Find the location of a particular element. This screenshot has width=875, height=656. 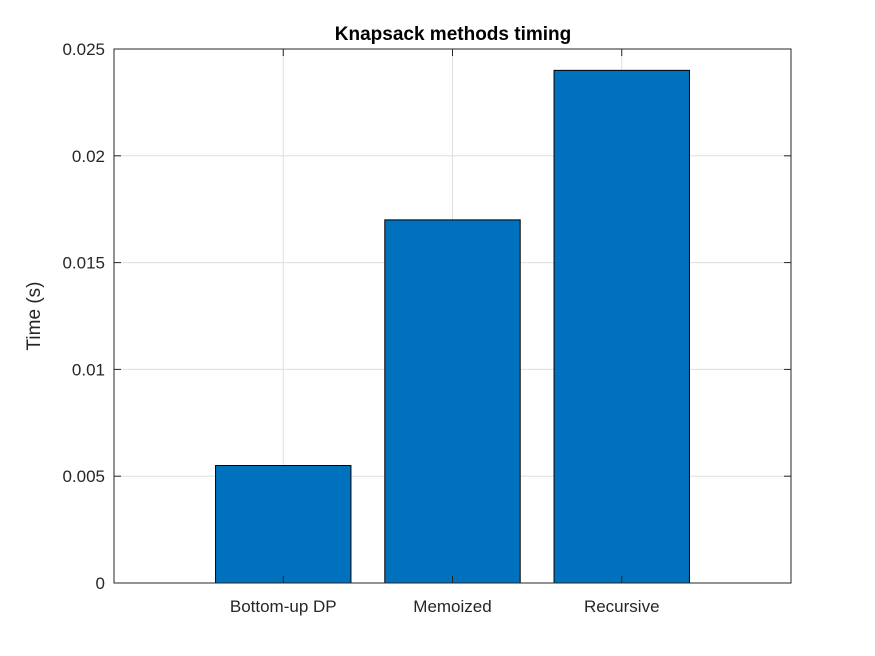

x-tick-label: Recursive is located at coordinates (622, 606).